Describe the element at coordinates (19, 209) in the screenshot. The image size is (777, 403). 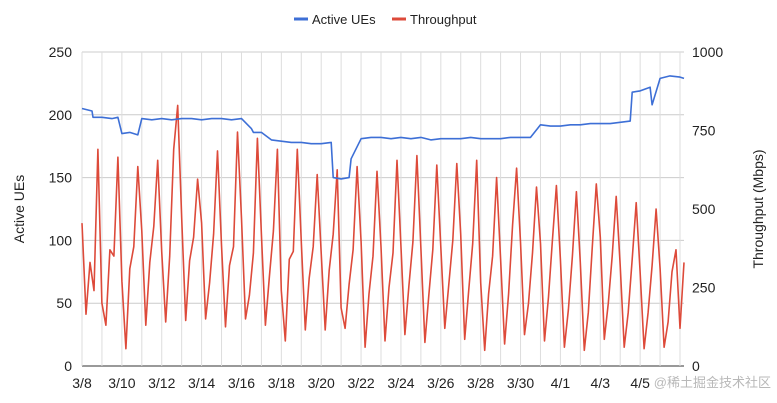
I see `y-left-axis-title: Active UEs` at that location.